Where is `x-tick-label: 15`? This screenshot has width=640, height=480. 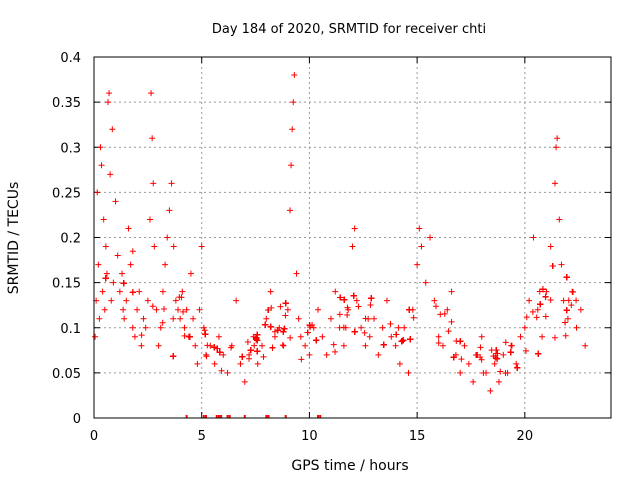
x-tick-label: 15 is located at coordinates (417, 436).